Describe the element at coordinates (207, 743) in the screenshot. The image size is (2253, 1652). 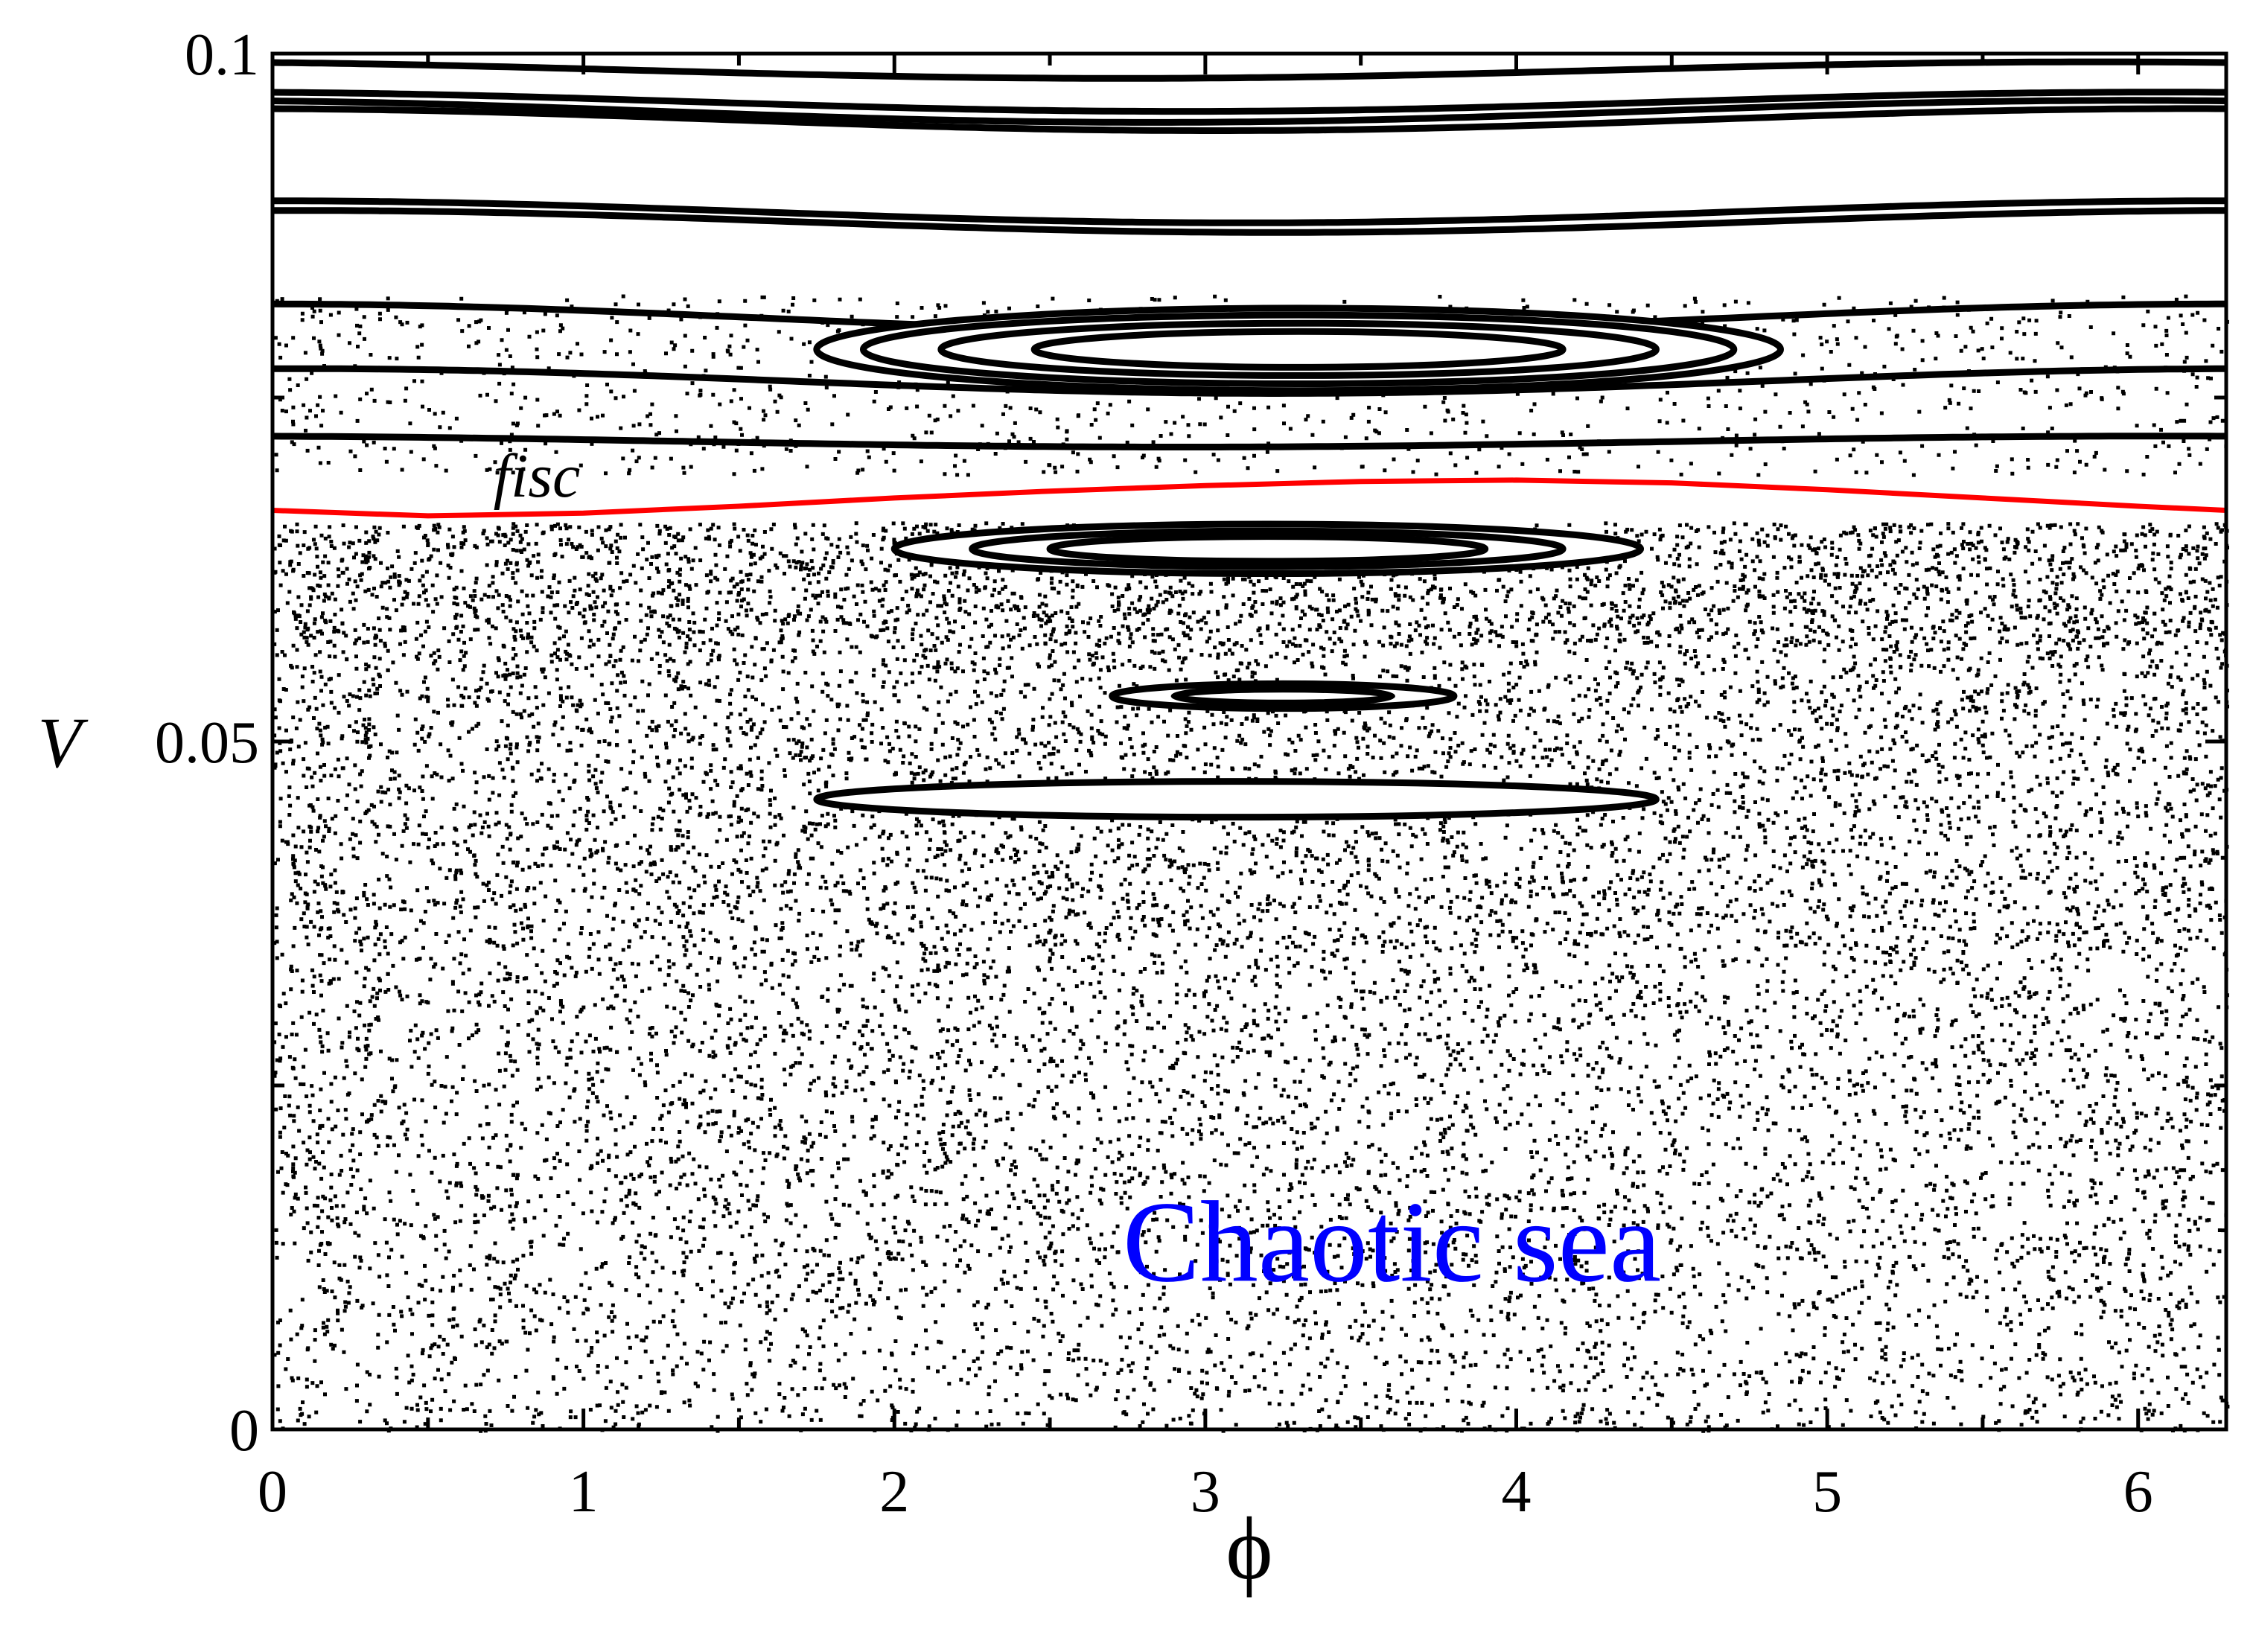
I see `y-tick-label: 0.05` at that location.